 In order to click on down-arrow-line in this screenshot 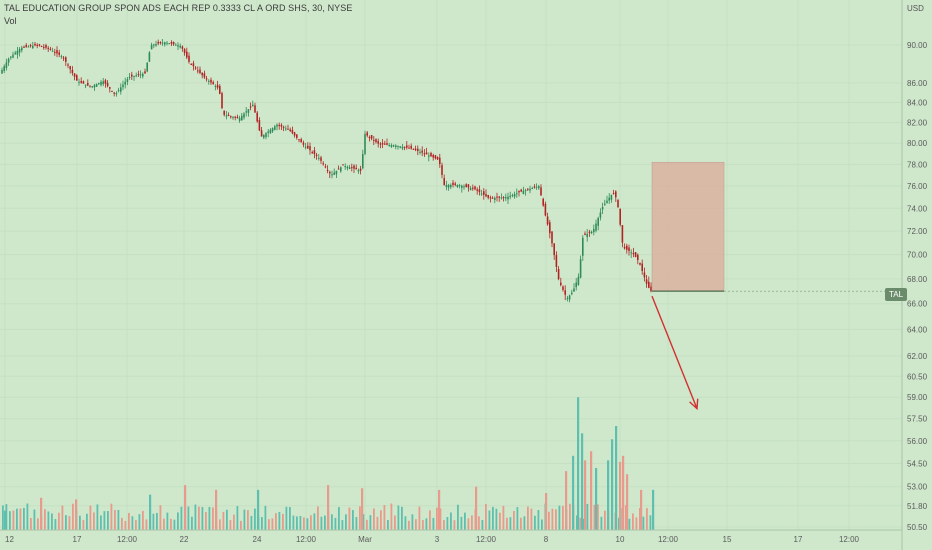, I will do `click(674, 352)`.